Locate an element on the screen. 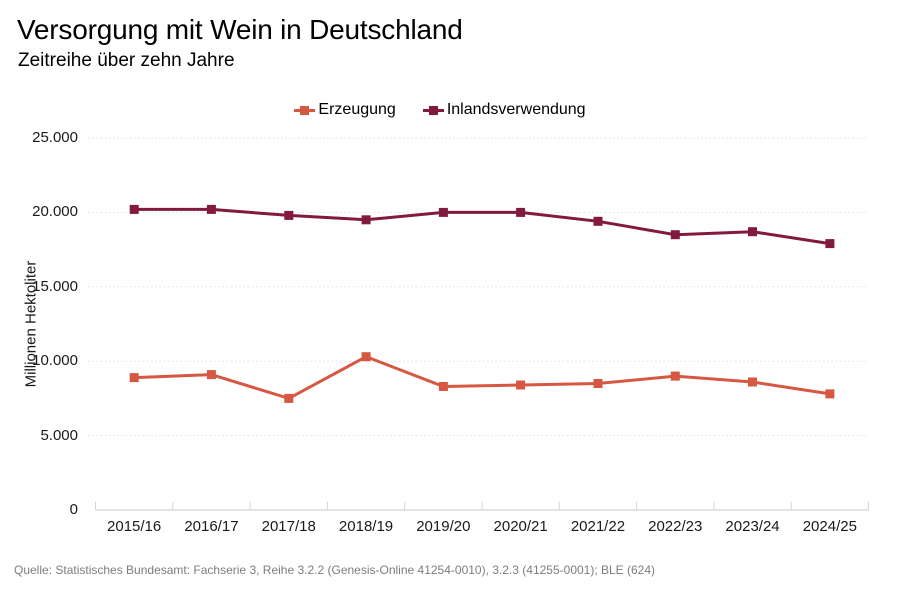 This screenshot has height=589, width=900. legend-marker-inlandsverwendung-icon is located at coordinates (433, 110).